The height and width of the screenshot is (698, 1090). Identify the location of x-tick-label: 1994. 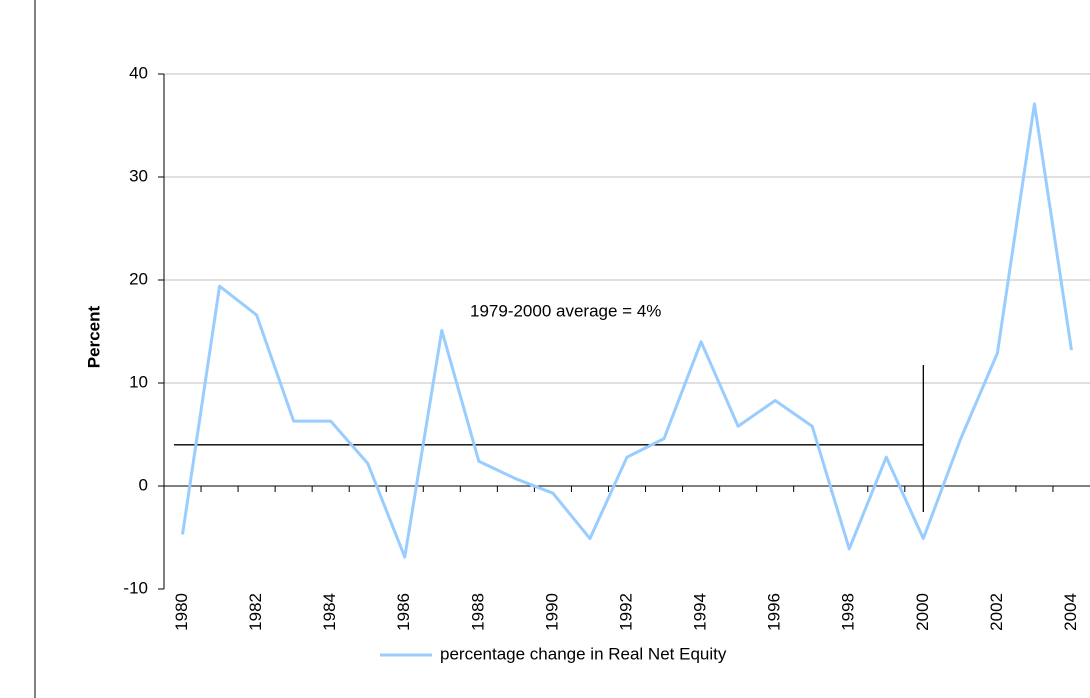
(700, 612).